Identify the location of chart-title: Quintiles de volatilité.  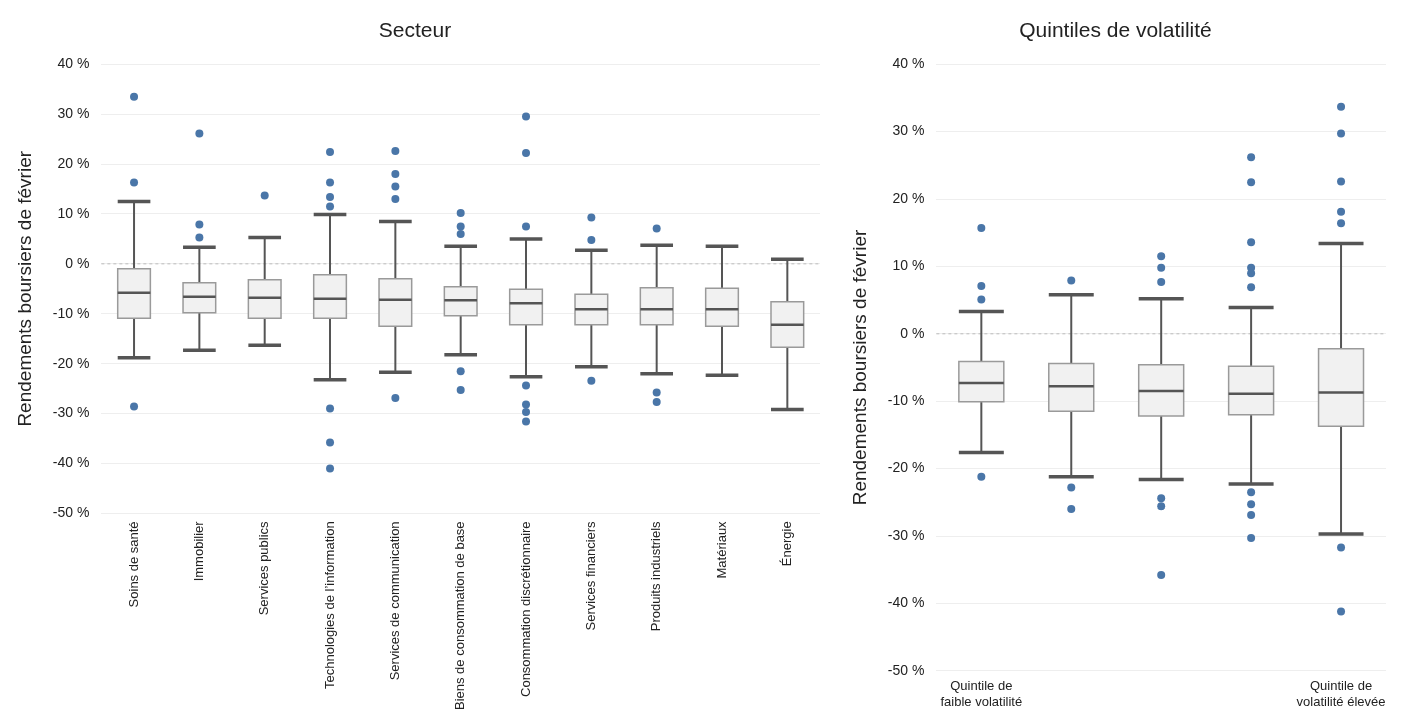
(1115, 30).